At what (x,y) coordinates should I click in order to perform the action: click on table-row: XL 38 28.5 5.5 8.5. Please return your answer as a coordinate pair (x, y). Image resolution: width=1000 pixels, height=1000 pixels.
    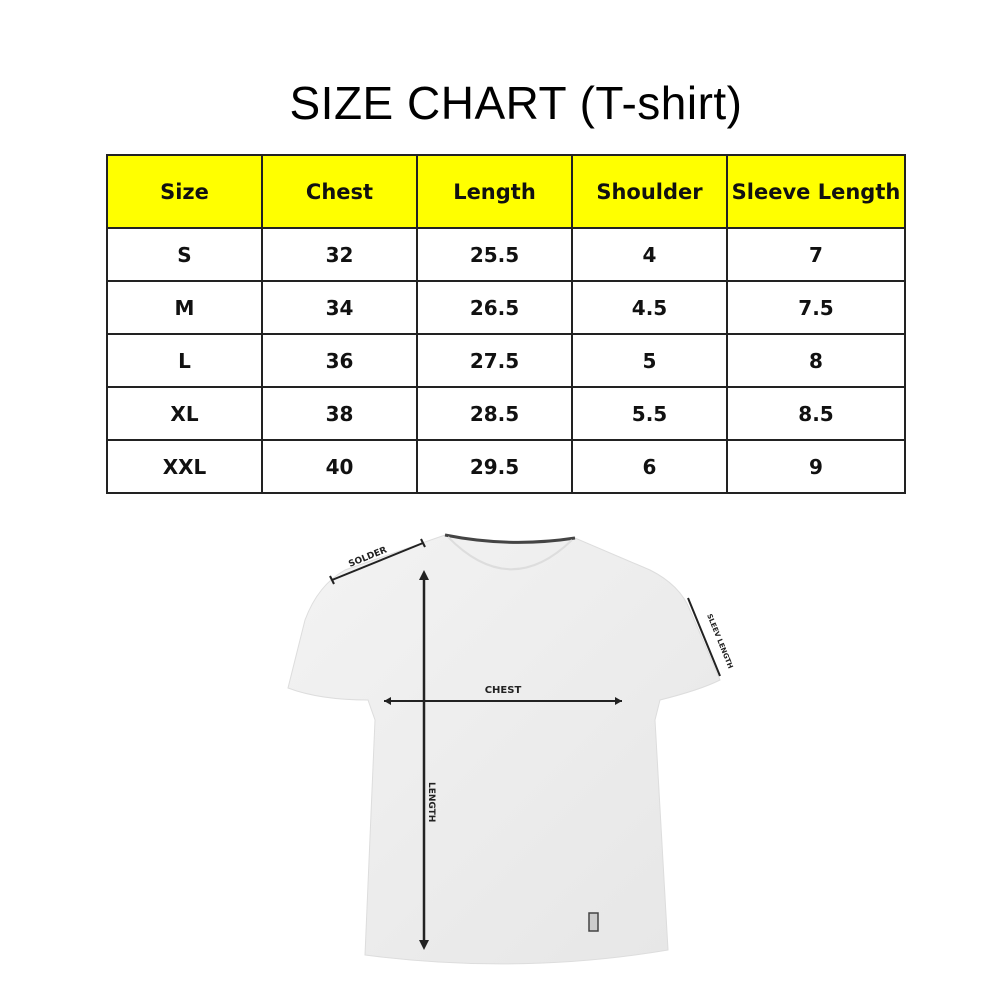
    Looking at the image, I should click on (506, 413).